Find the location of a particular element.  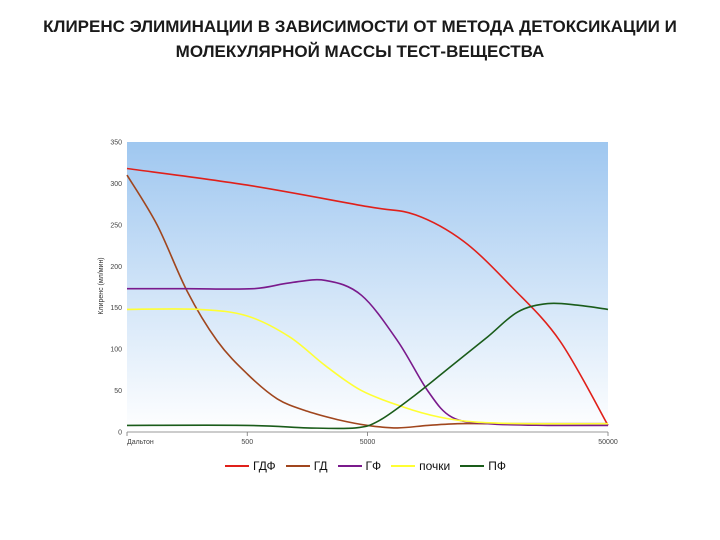

series-line-почки is located at coordinates (367, 366).